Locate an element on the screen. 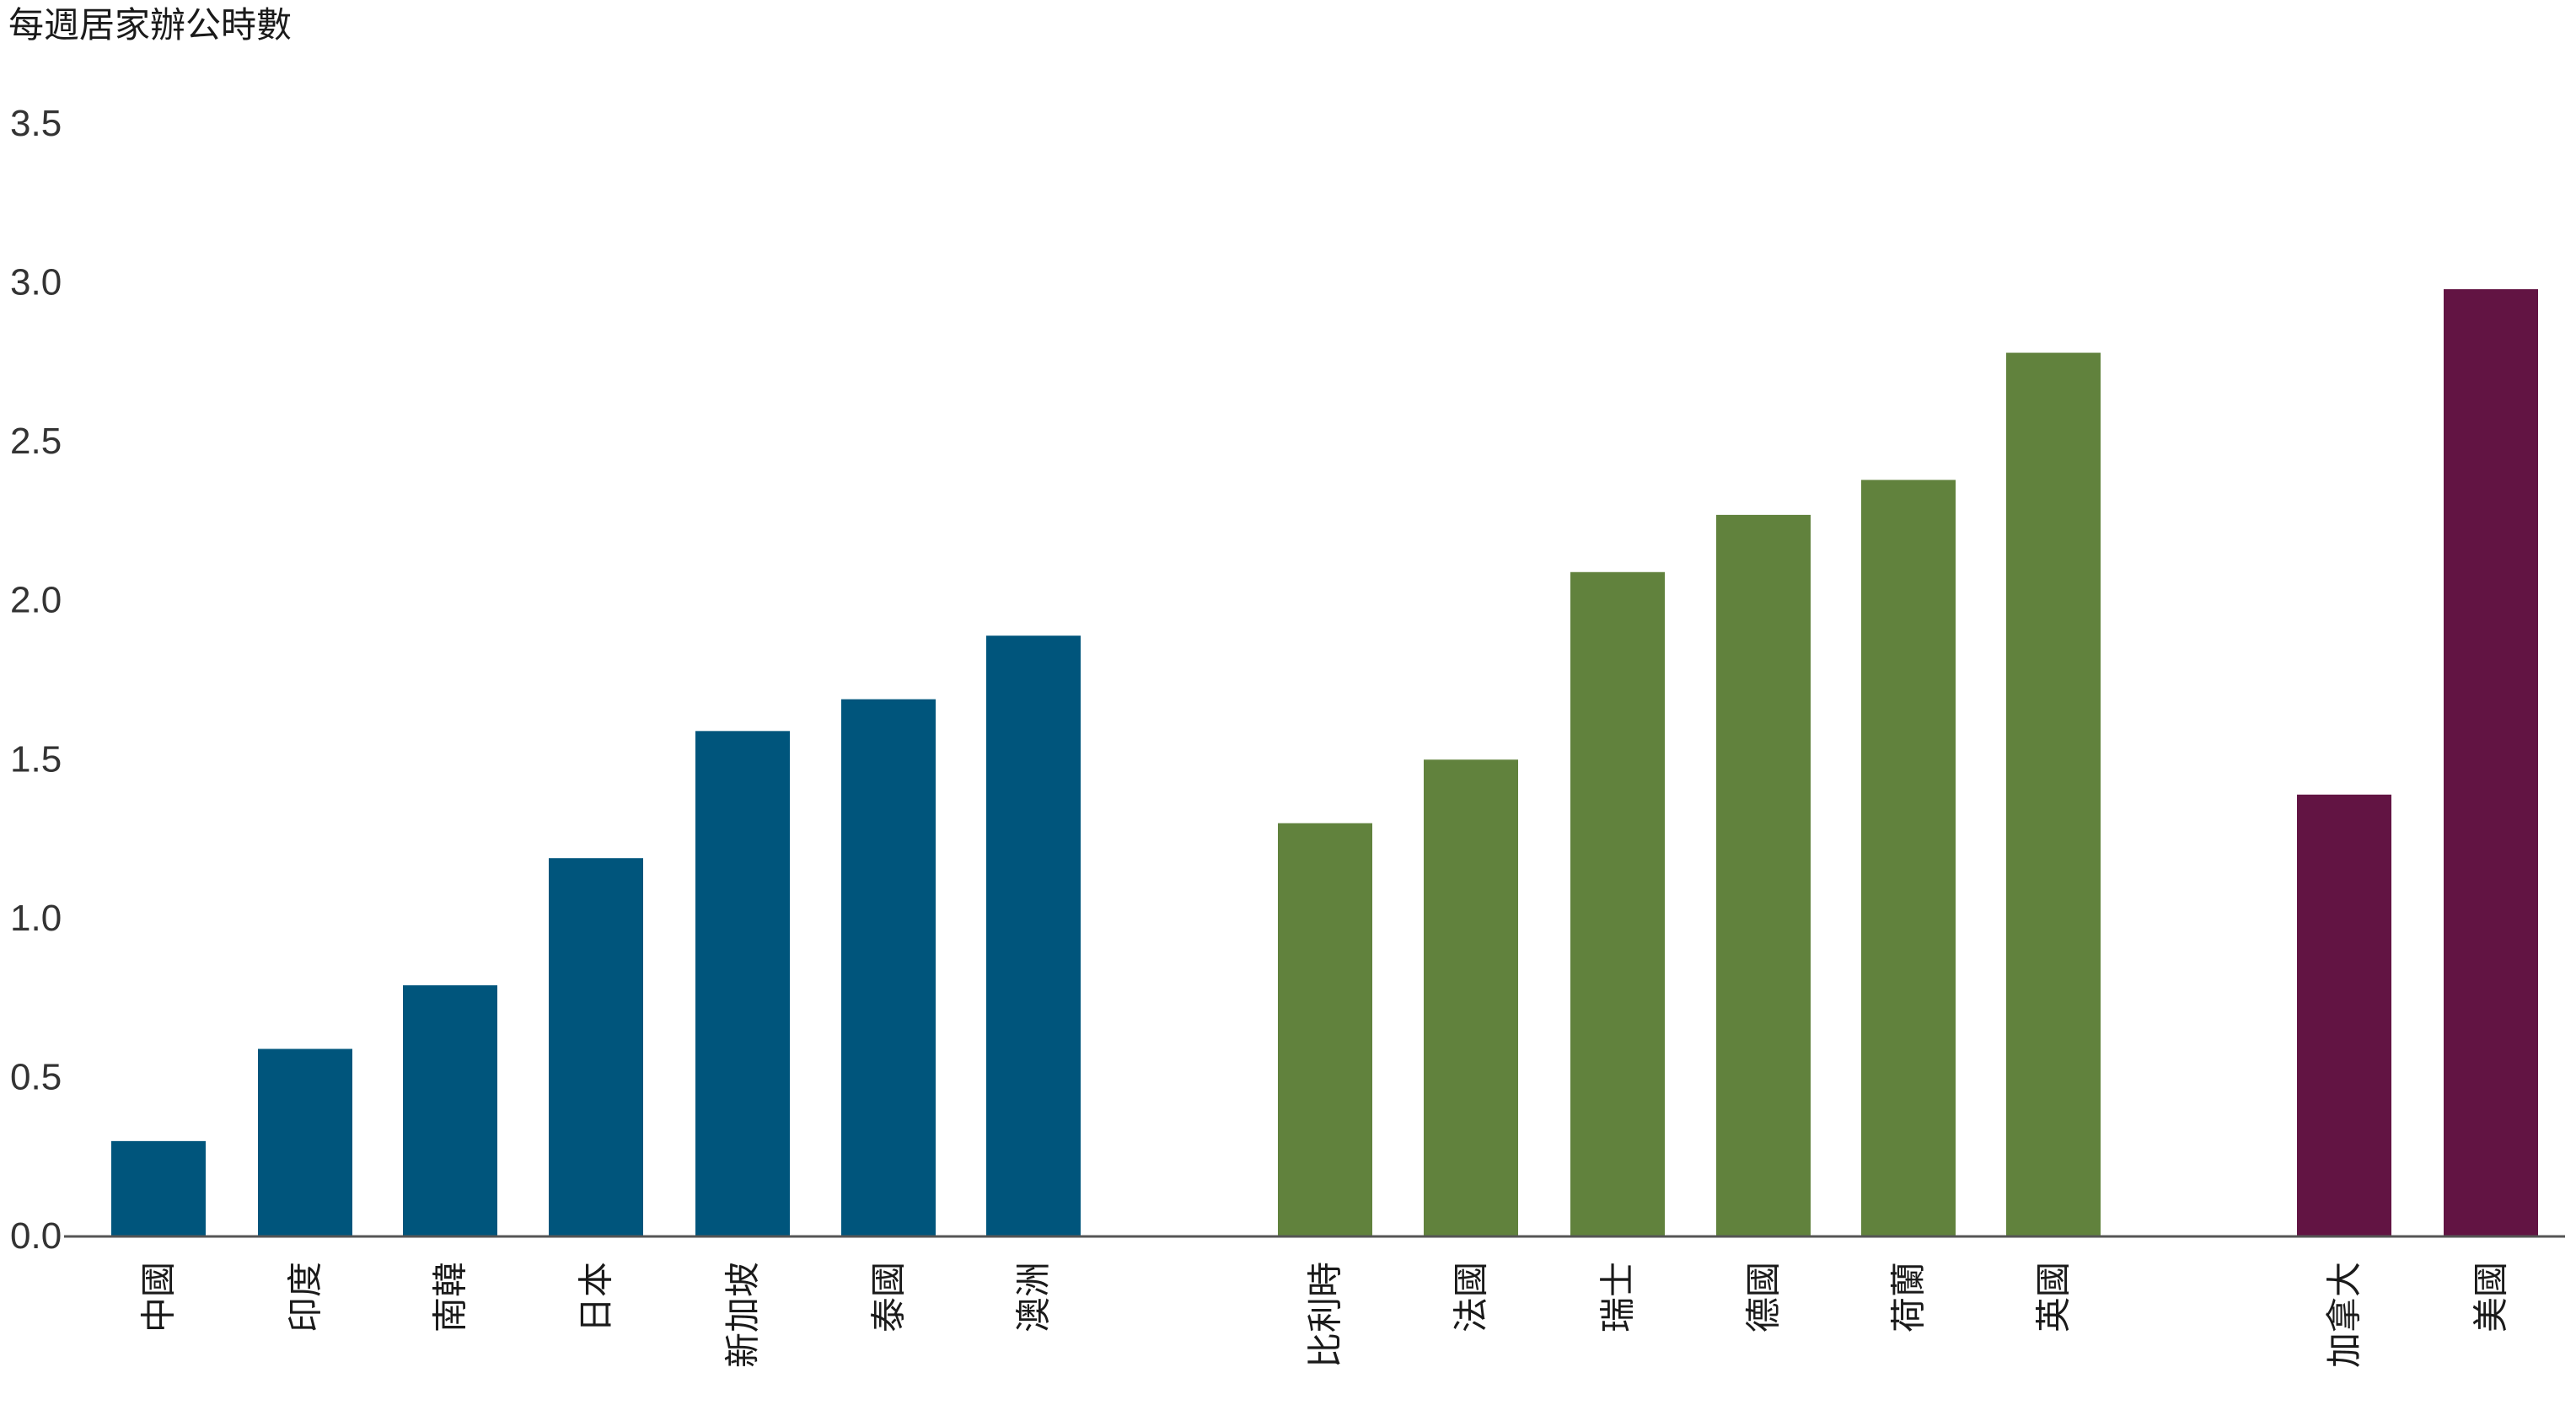  category-label: 日本 is located at coordinates (596, 1297).